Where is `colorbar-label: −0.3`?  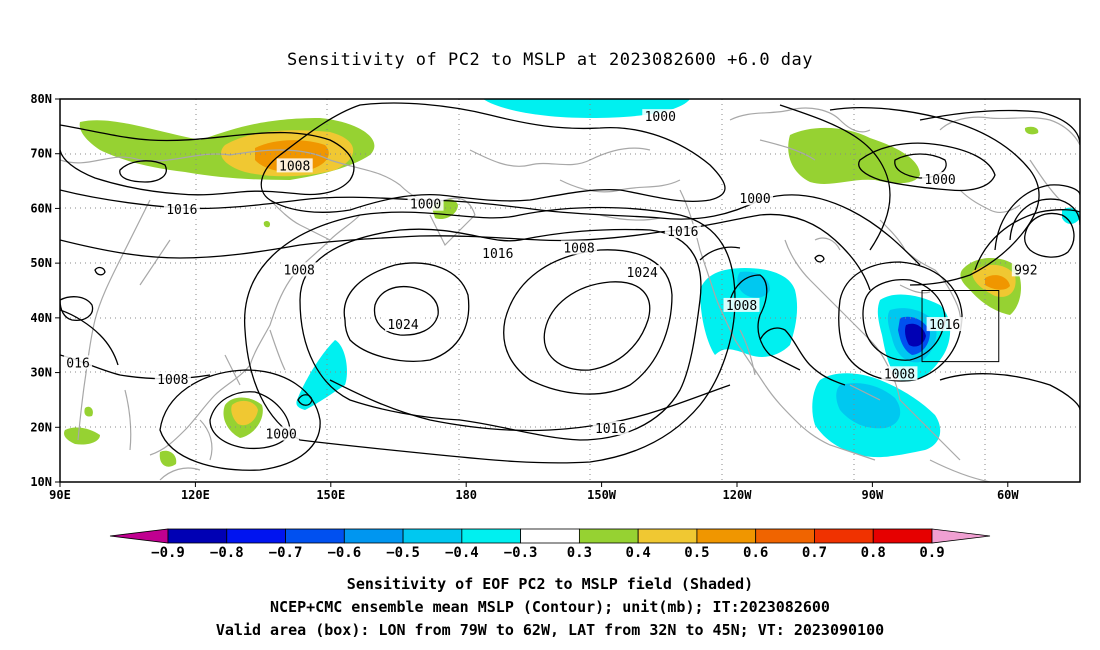 colorbar-label: −0.3 is located at coordinates (521, 553).